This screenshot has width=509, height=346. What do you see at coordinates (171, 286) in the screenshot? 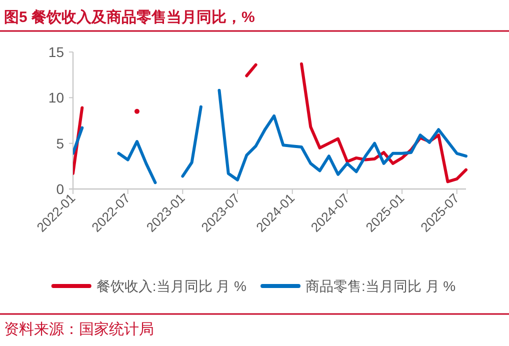
I see `legend-label: 餐饮收入:当月同比 月 %` at bounding box center [171, 286].